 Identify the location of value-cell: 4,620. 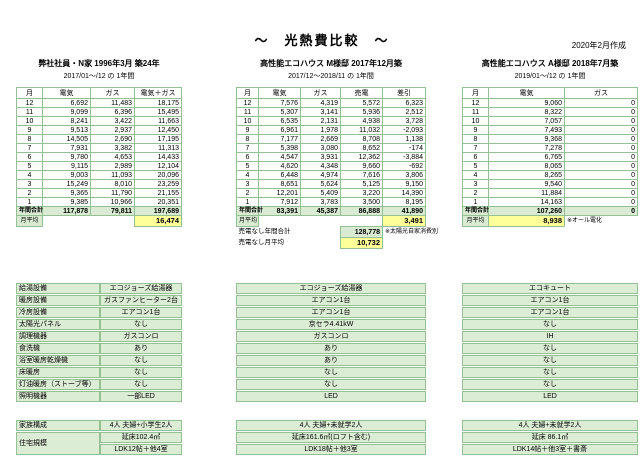
(279, 166).